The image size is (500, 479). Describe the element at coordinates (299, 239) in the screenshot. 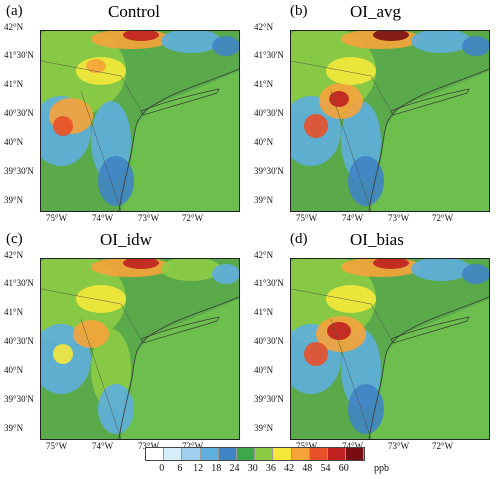

I see `panel-letter: (d)` at that location.